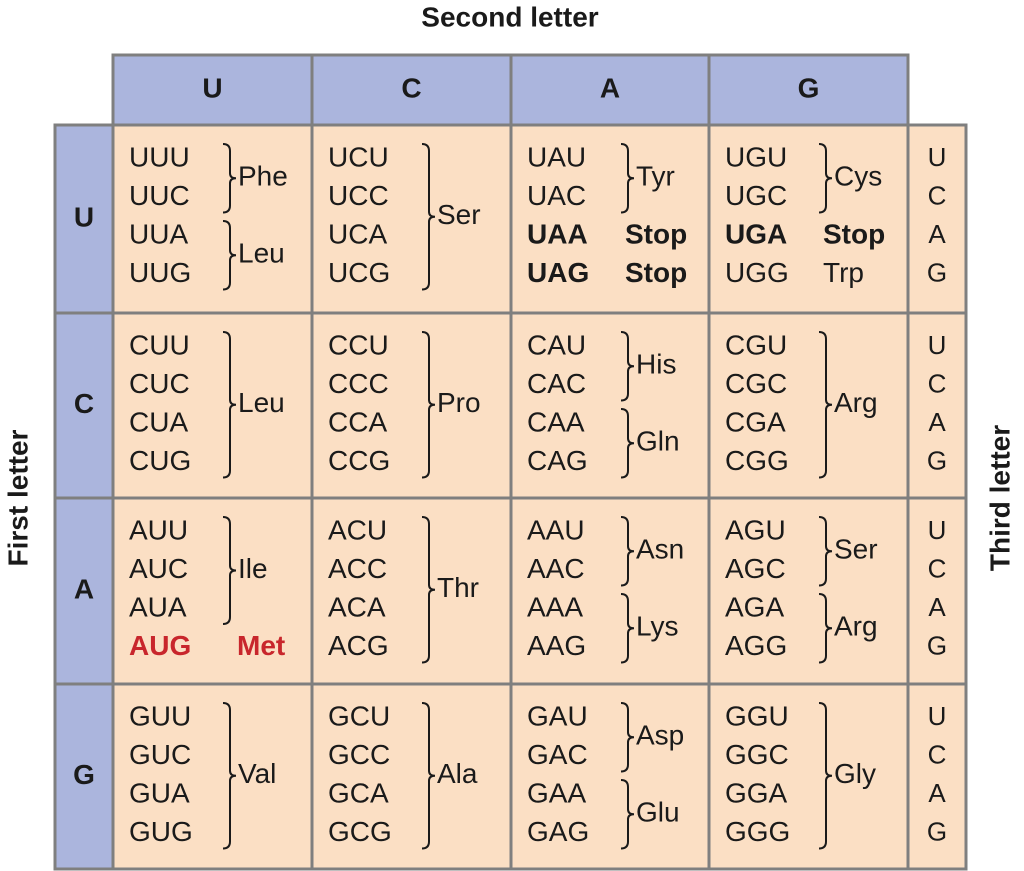 This screenshot has height=871, width=1024. What do you see at coordinates (655, 176) in the screenshot?
I see `amino-acid: Tyr` at bounding box center [655, 176].